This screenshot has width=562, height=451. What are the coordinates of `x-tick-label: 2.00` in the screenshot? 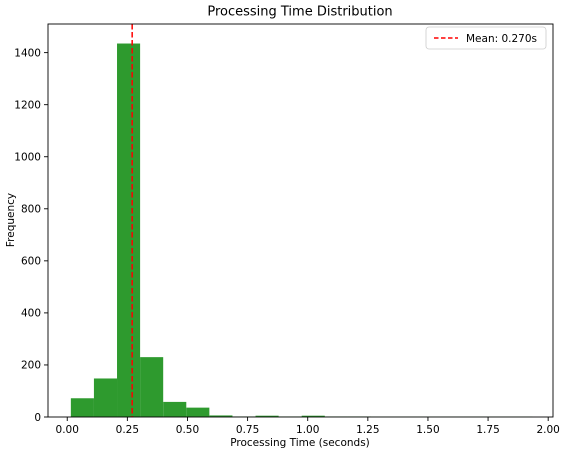 It's located at (547, 430).